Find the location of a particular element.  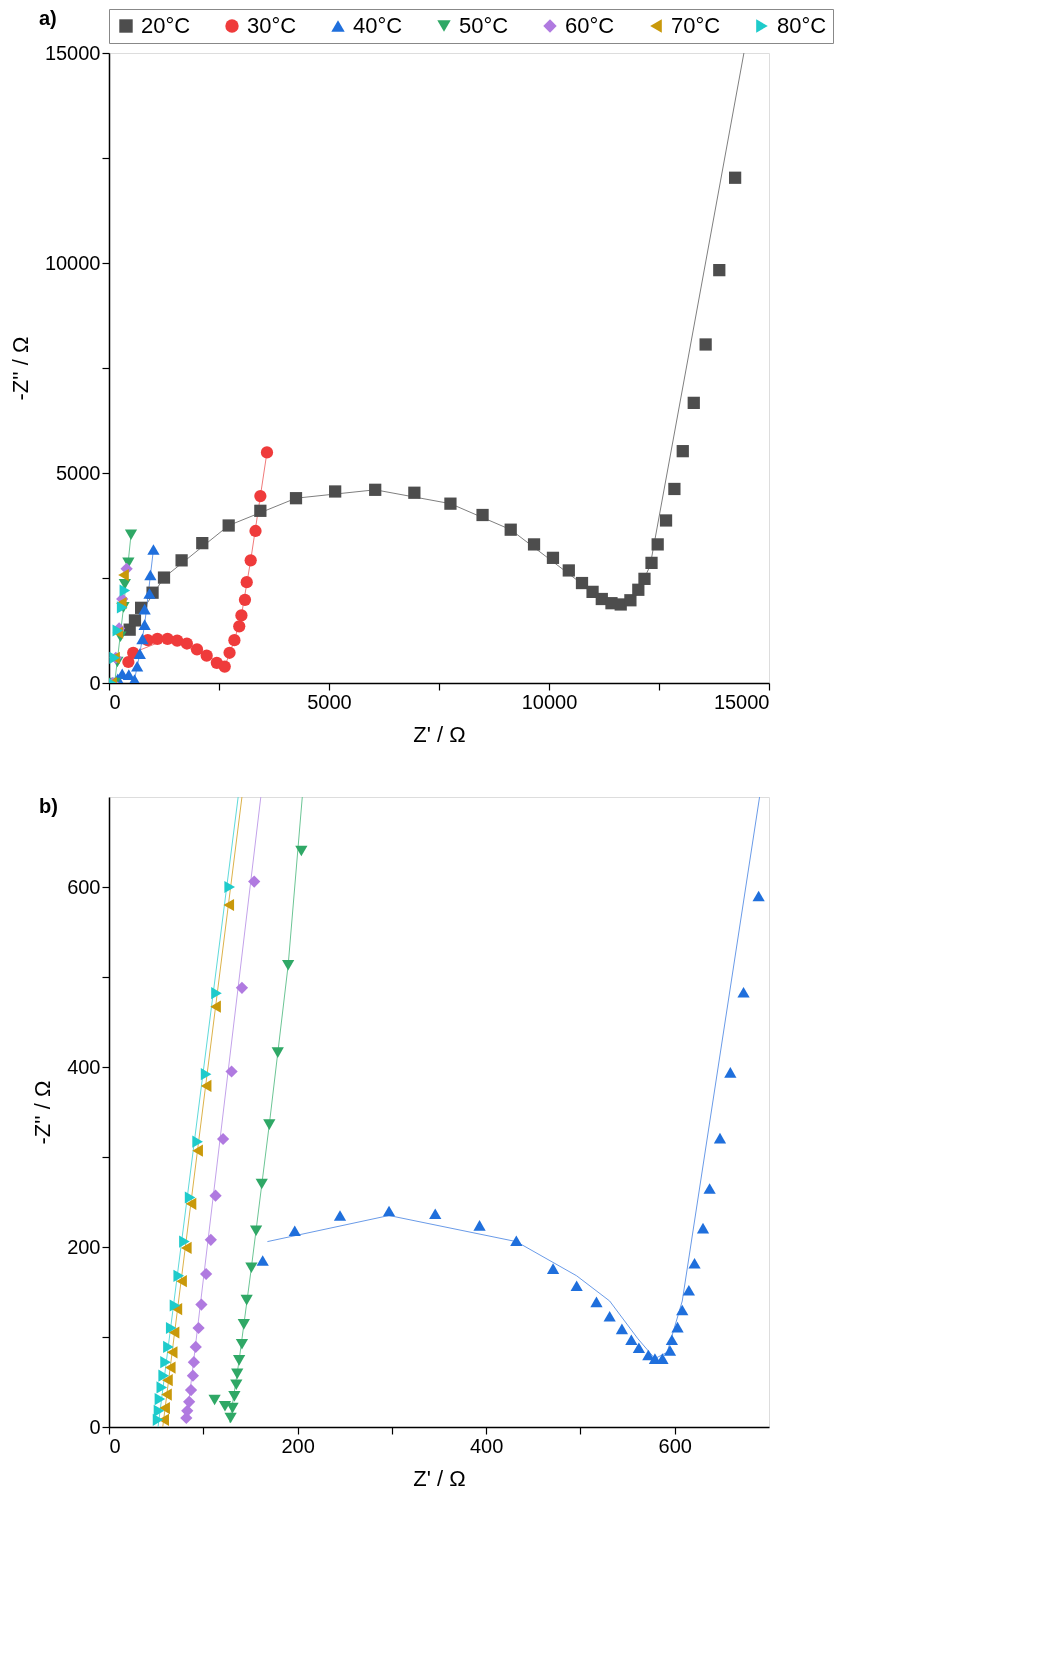

legend-label: 20°C is located at coordinates (166, 25).